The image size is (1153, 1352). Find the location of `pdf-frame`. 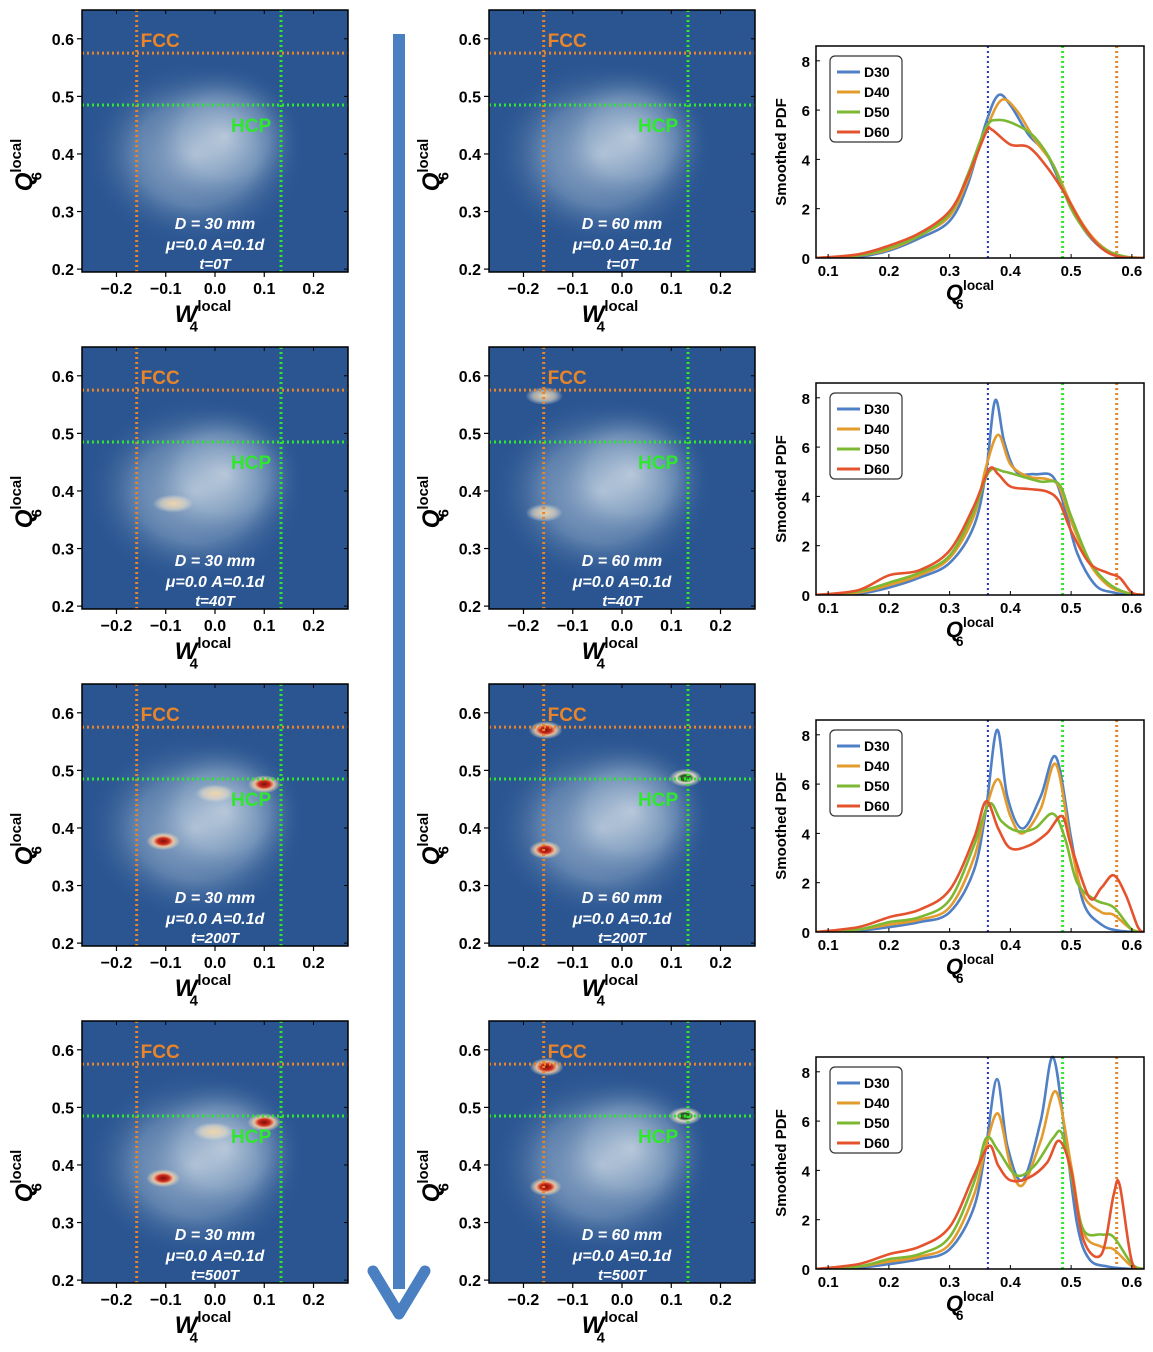

pdf-frame is located at coordinates (980, 826).